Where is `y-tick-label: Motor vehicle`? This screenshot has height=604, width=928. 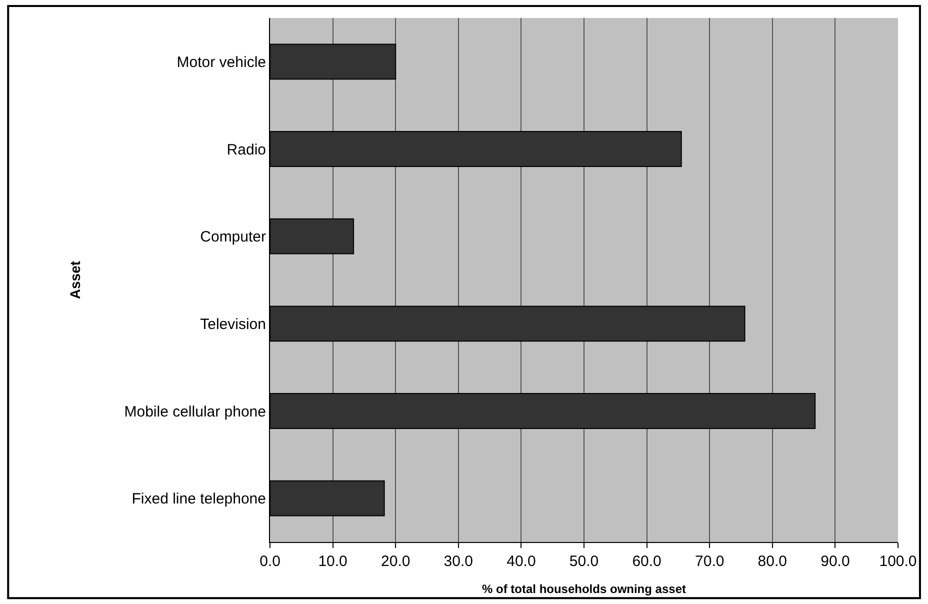
y-tick-label: Motor vehicle is located at coordinates (221, 62).